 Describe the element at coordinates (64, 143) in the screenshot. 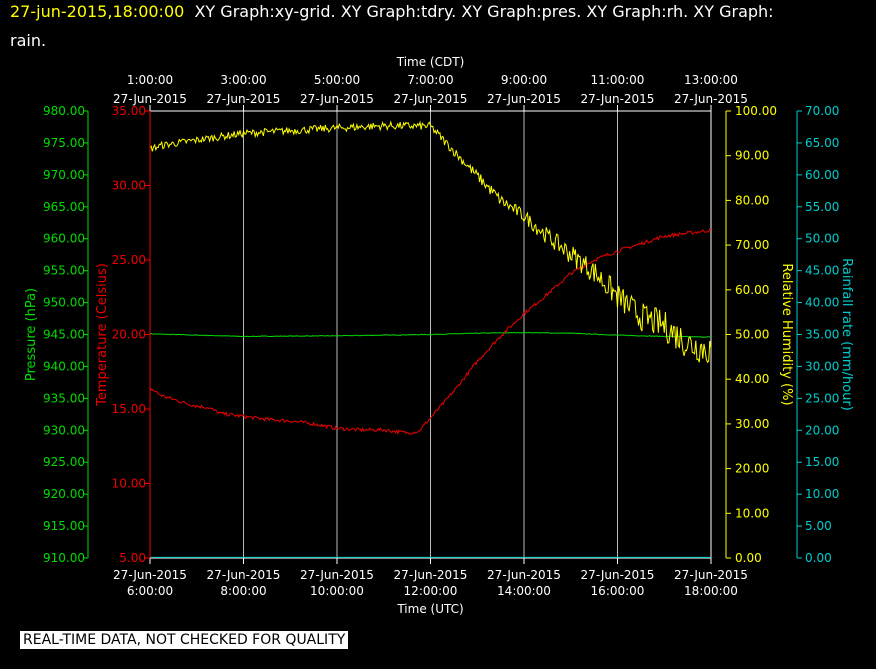

I see `pressure-tick-label: 975.00` at that location.